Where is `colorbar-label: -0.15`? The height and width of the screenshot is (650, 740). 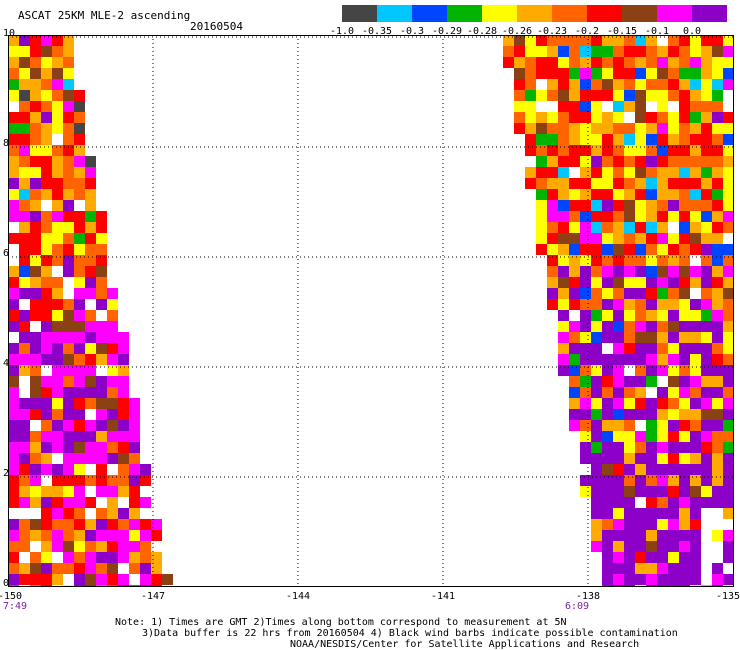 colorbar-label: -0.15 is located at coordinates (622, 31).